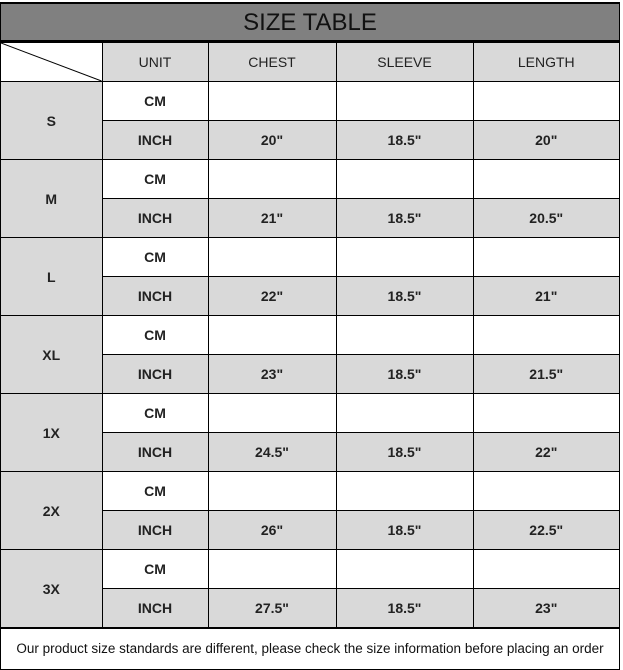  I want to click on table-row-inch: INCH 23" 18.5" 21.5", so click(310, 374).